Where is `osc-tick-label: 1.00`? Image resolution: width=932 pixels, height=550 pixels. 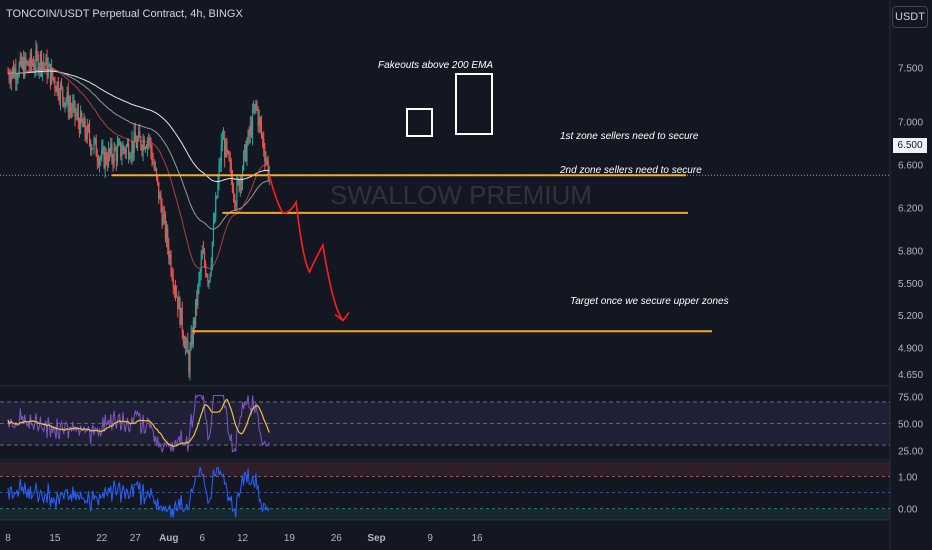 osc-tick-label: 1.00 is located at coordinates (908, 478).